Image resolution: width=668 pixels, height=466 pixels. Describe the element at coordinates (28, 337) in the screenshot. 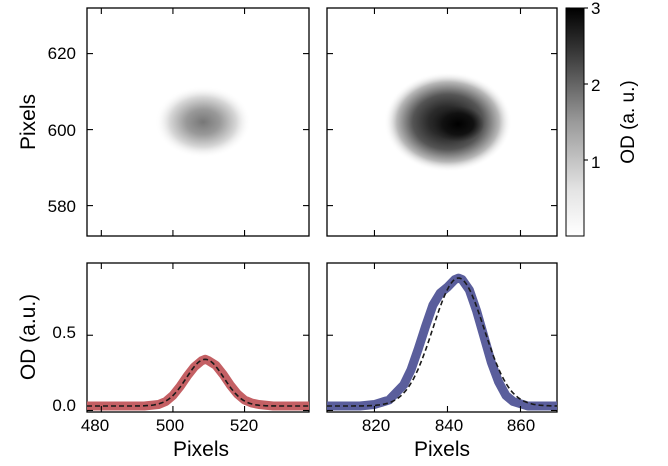

I see `bl-y-axis-title: OD (a.u.)` at that location.